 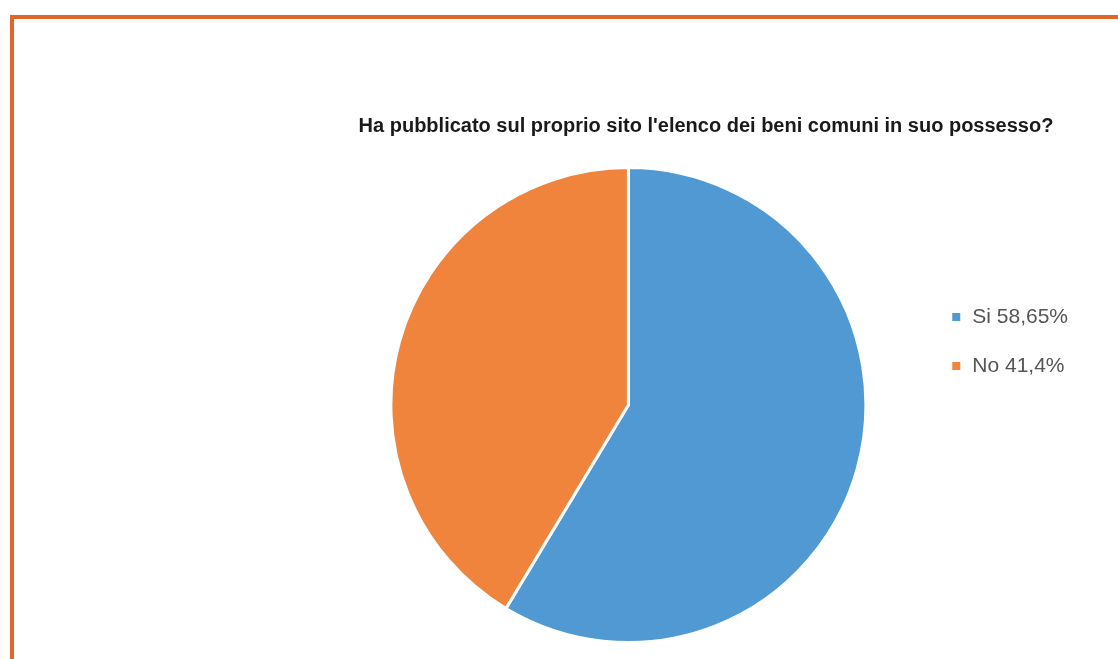 What do you see at coordinates (706, 124) in the screenshot?
I see `chart-title: Ha pubblicato sul proprio sito l'elenco dei beni comuni in suo possesso?` at bounding box center [706, 124].